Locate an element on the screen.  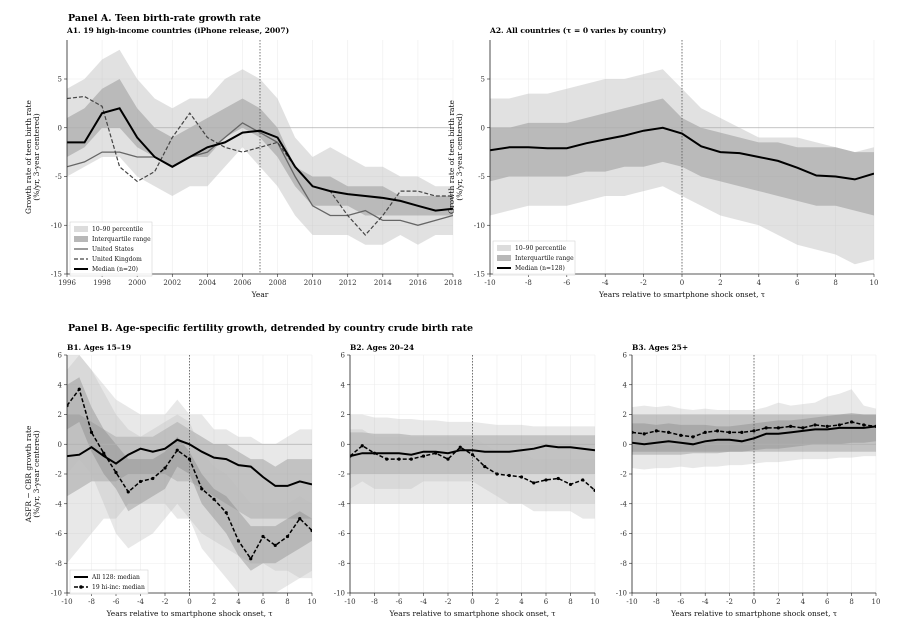
panel-a-title: Panel A. Teen birth-rate growth rate is located at coordinates (164, 18).